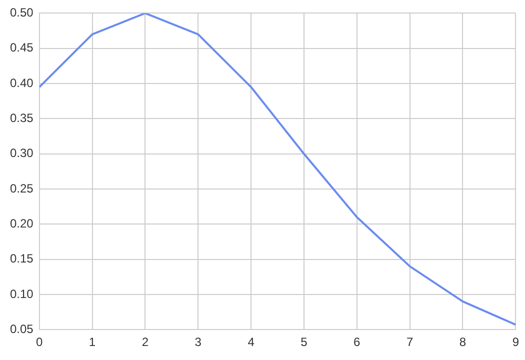 The height and width of the screenshot is (360, 525). I want to click on x-tick-label: 1, so click(92, 342).